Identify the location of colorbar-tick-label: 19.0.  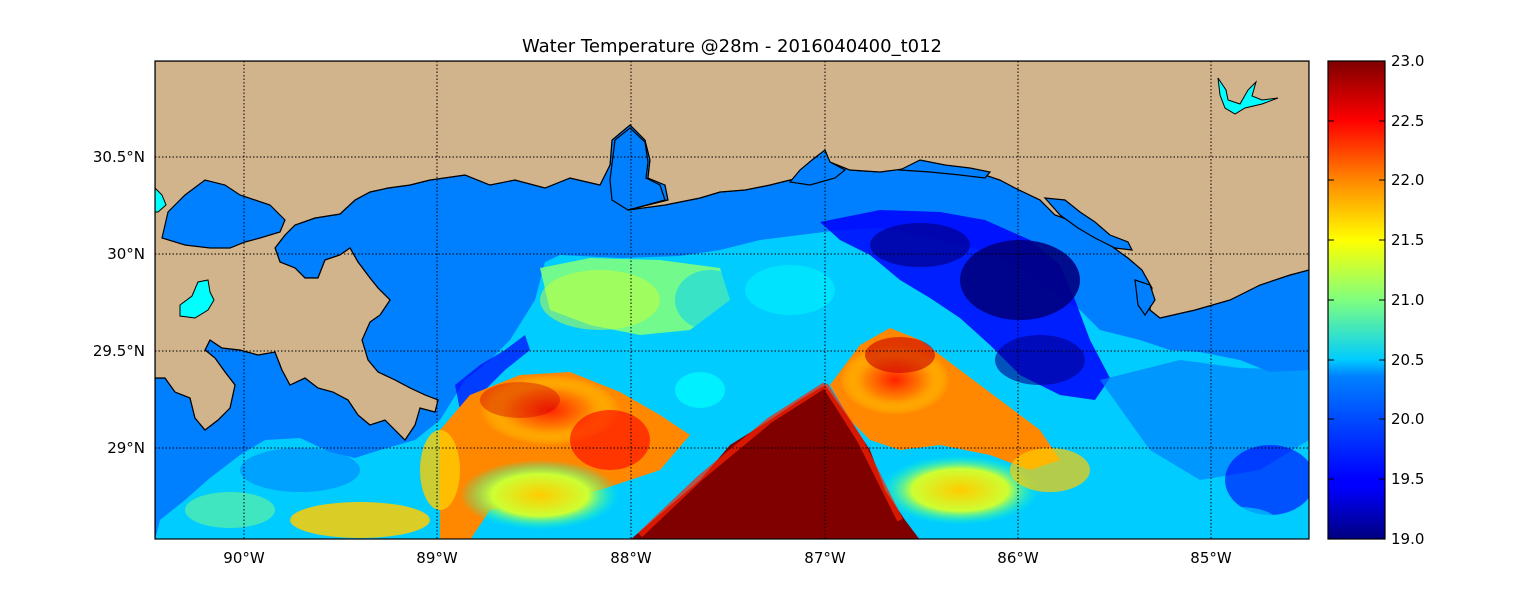
(1407, 539).